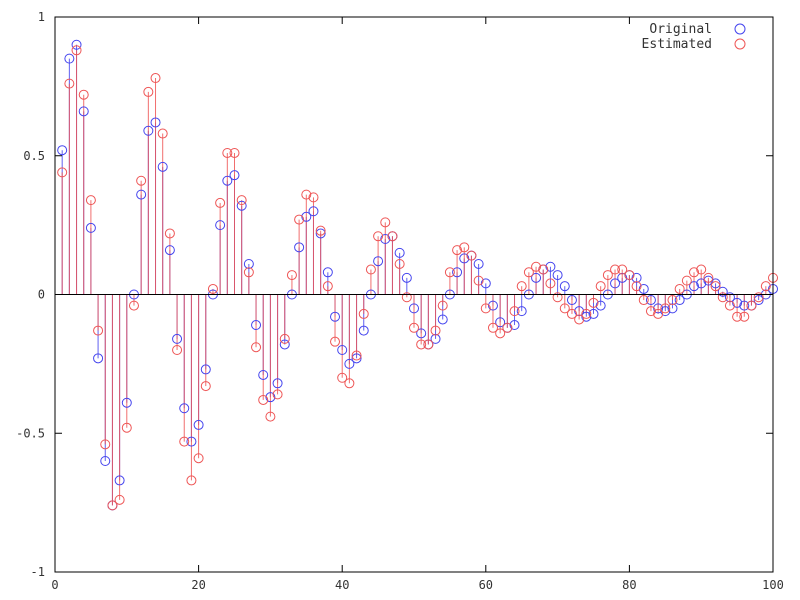  What do you see at coordinates (486, 585) in the screenshot?
I see `x-tick-label: 60` at bounding box center [486, 585].